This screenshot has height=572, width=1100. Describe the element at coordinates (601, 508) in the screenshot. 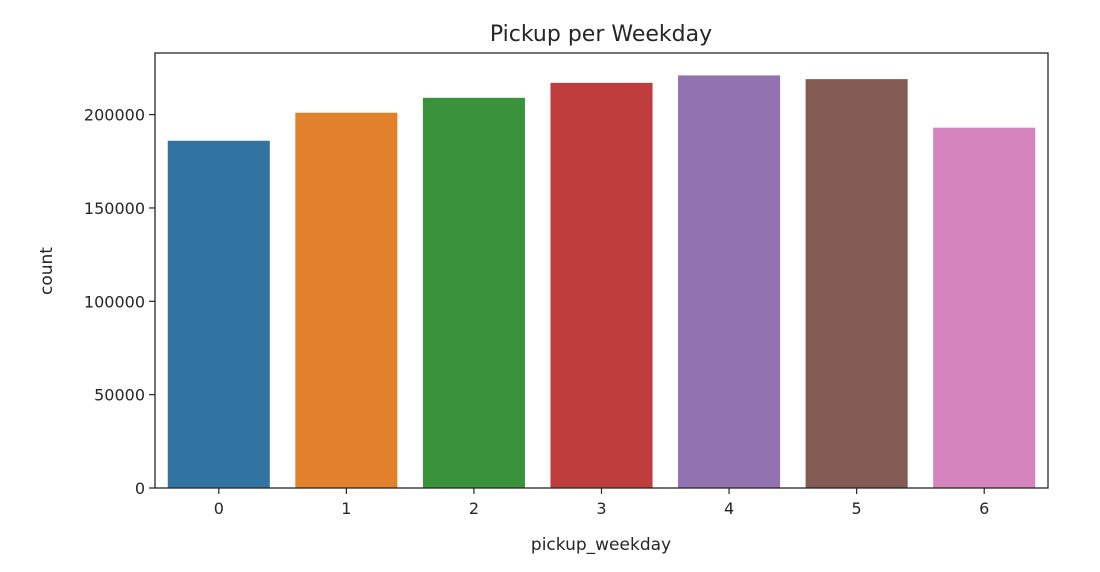

I see `x-tick-label: 3` at that location.